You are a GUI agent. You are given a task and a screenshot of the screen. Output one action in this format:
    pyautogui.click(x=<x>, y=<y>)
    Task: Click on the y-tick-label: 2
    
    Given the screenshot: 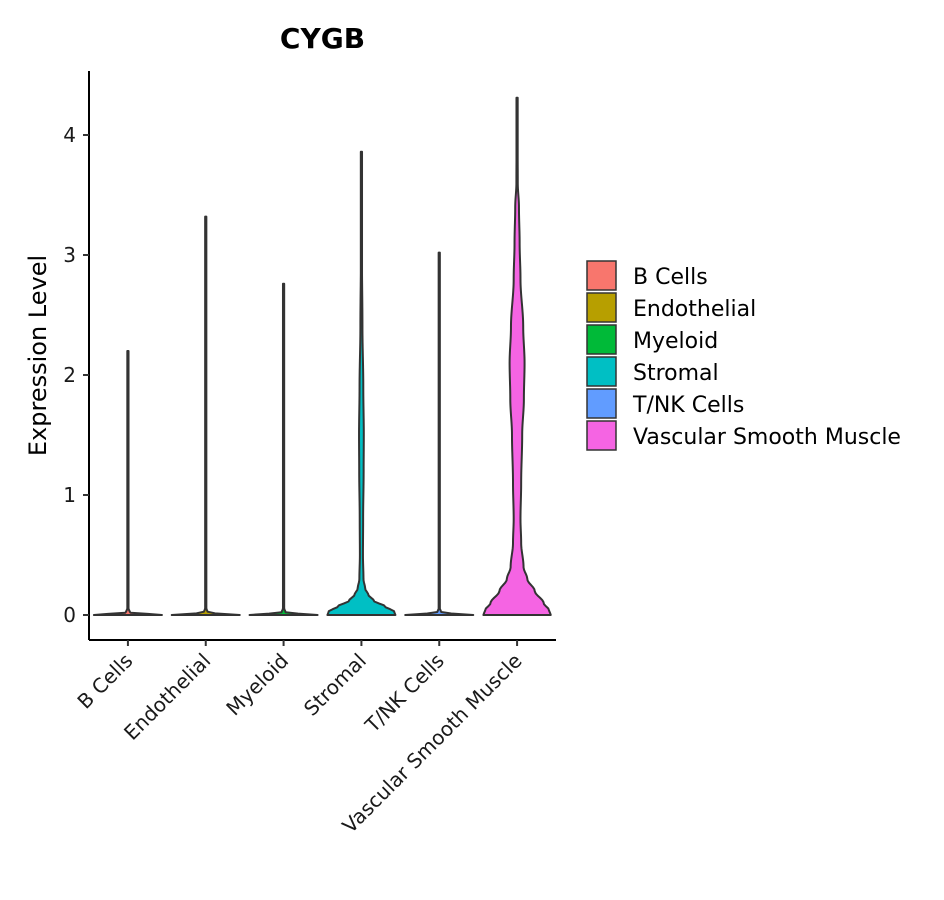 What is the action you would take?
    pyautogui.click(x=69, y=375)
    